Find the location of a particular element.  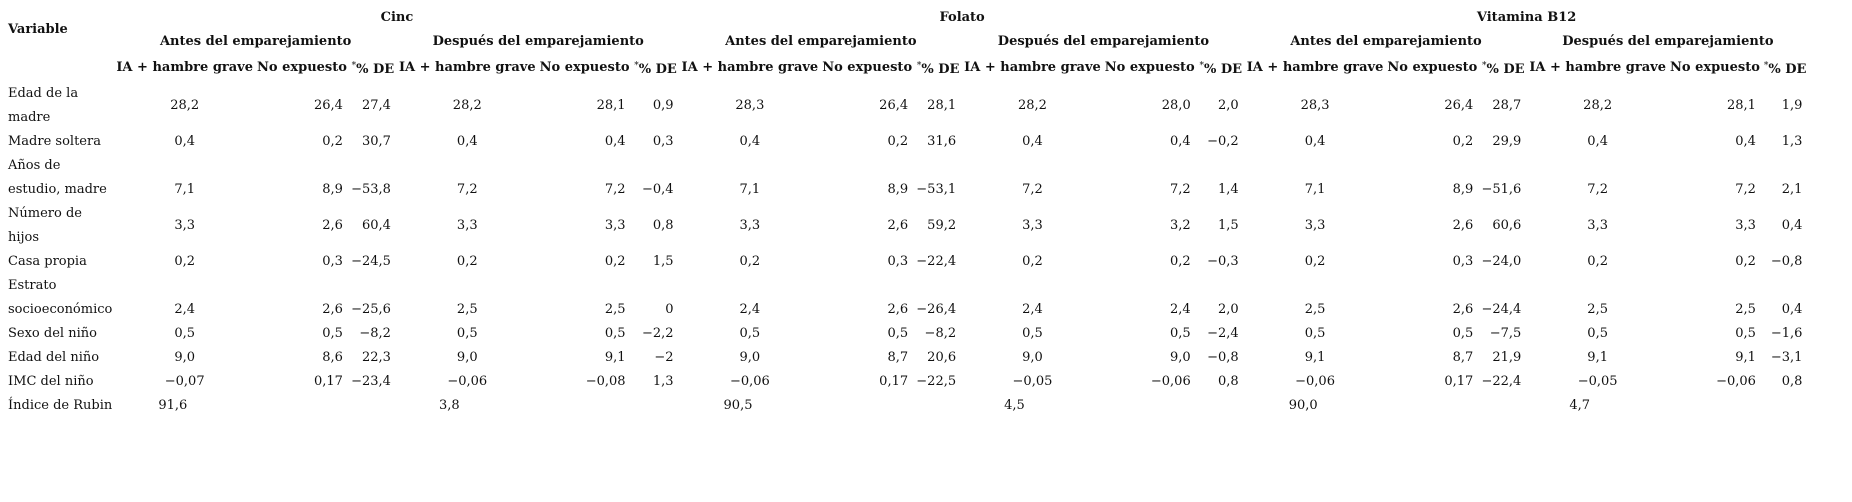

cell-pct-de: 1,3 is located at coordinates (663, 381).